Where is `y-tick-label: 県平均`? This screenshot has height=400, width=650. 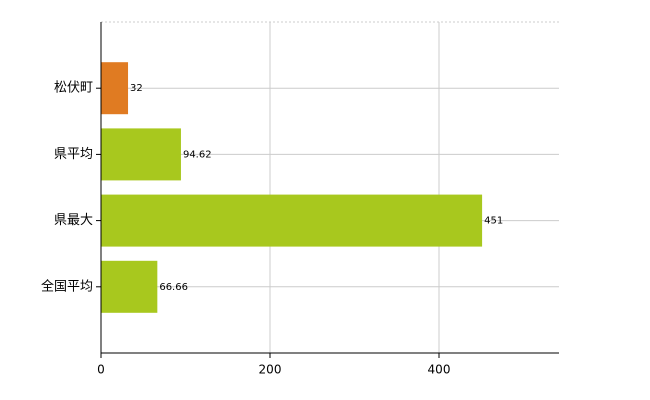
y-tick-label: 県平均 is located at coordinates (73, 154).